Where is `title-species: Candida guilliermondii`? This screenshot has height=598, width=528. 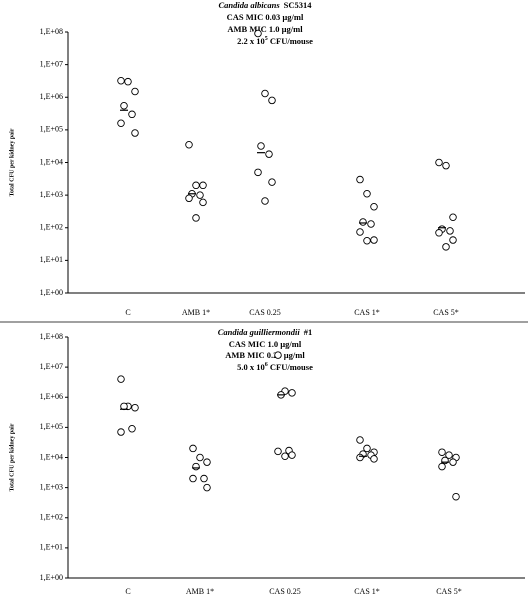 title-species: Candida guilliermondii is located at coordinates (259, 332).